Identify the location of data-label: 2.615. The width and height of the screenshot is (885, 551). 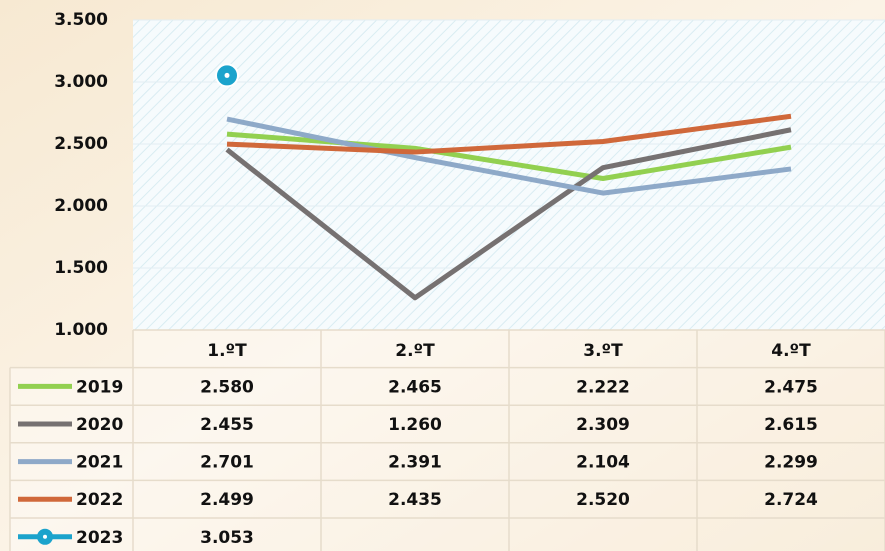
(791, 425).